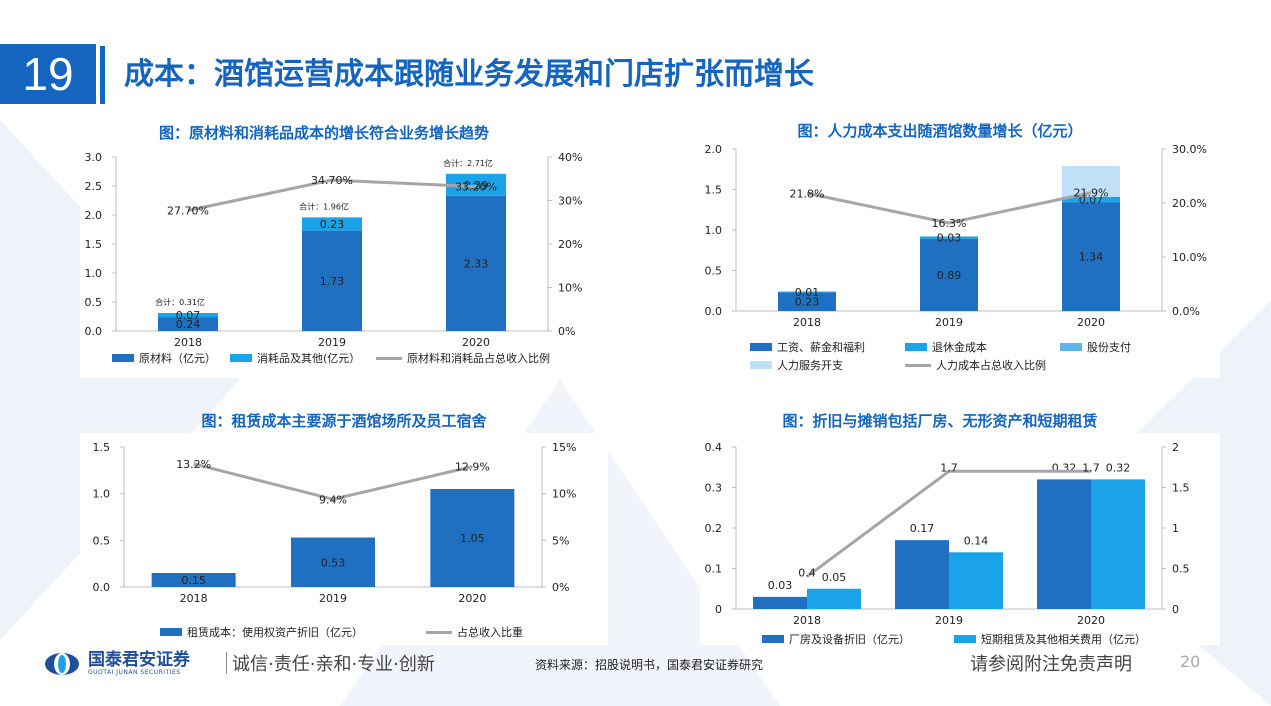 This screenshot has width=1271, height=706. I want to click on bar-data-label: 2.33, so click(476, 263).